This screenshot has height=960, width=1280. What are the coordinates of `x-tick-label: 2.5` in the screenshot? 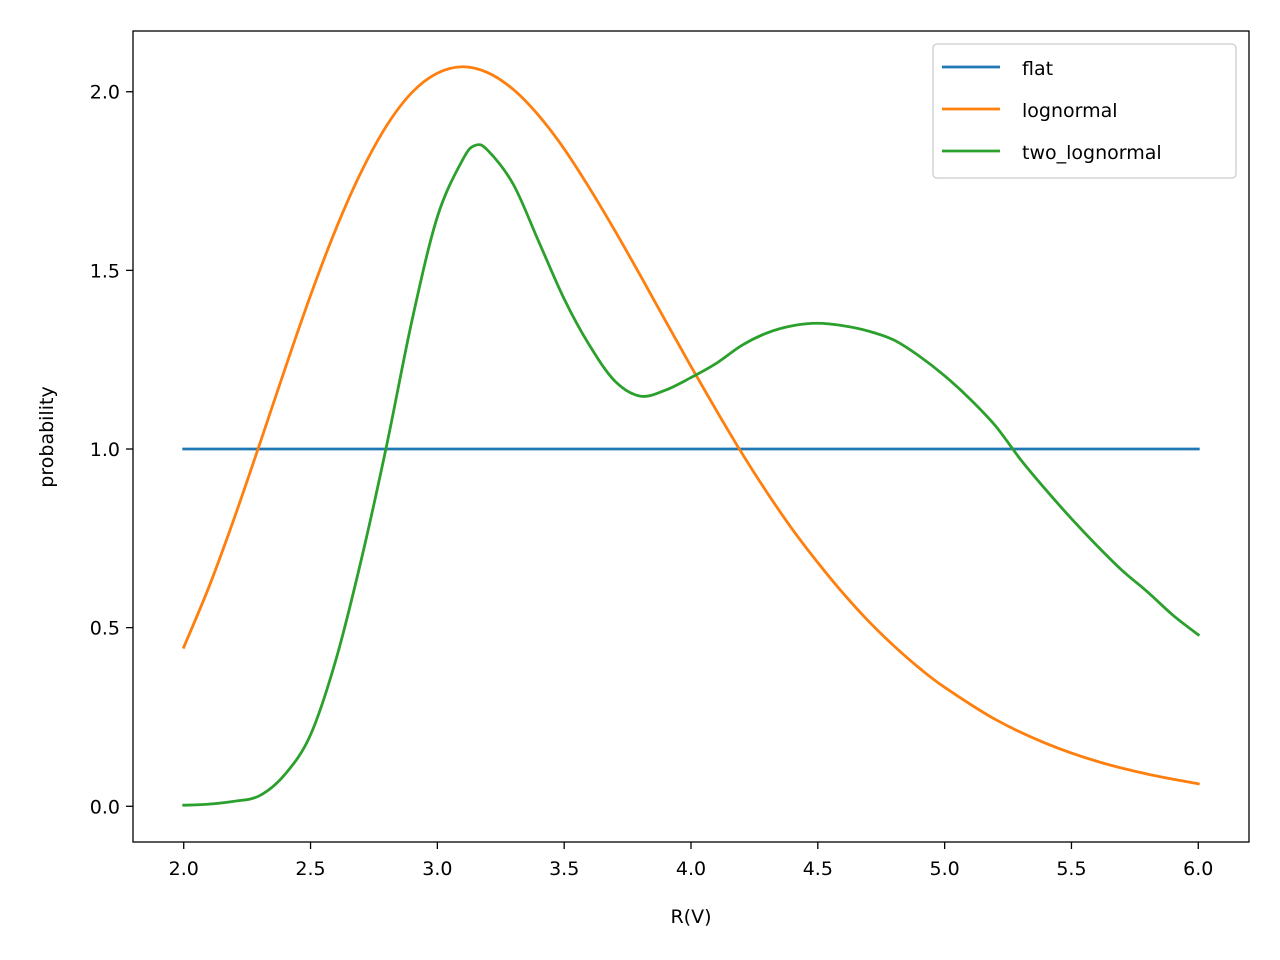 It's located at (310, 869).